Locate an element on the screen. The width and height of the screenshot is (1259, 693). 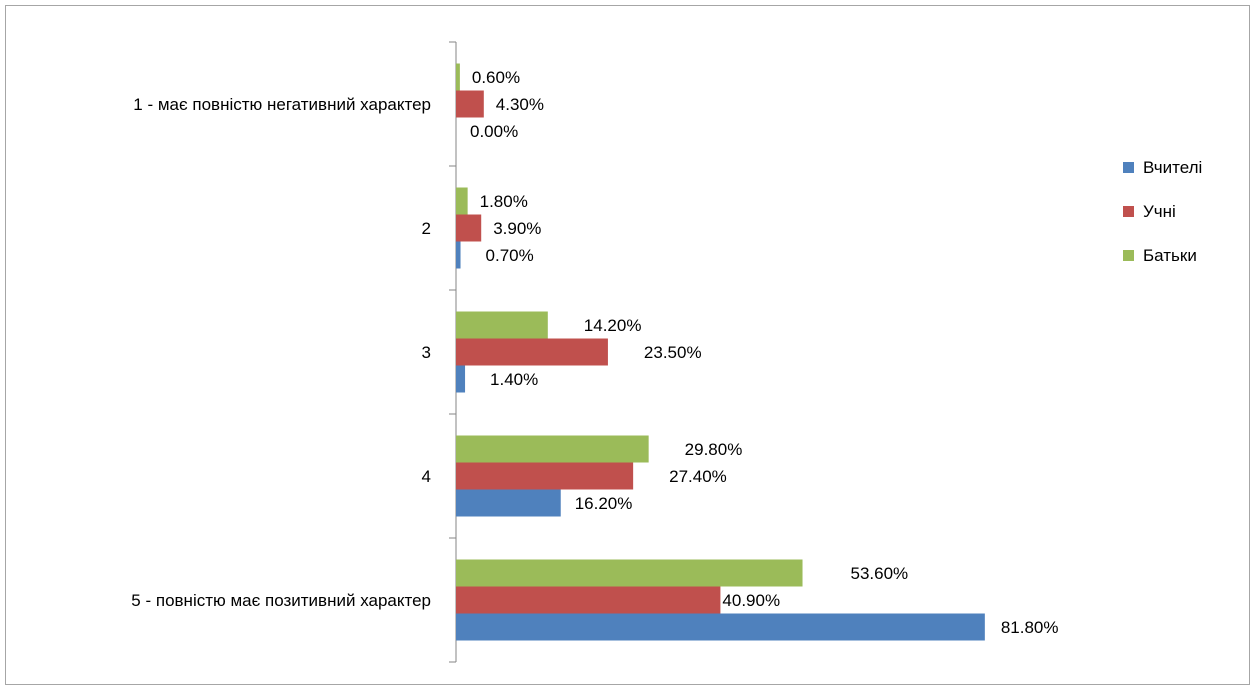
data-label: 3.90% is located at coordinates (517, 228).